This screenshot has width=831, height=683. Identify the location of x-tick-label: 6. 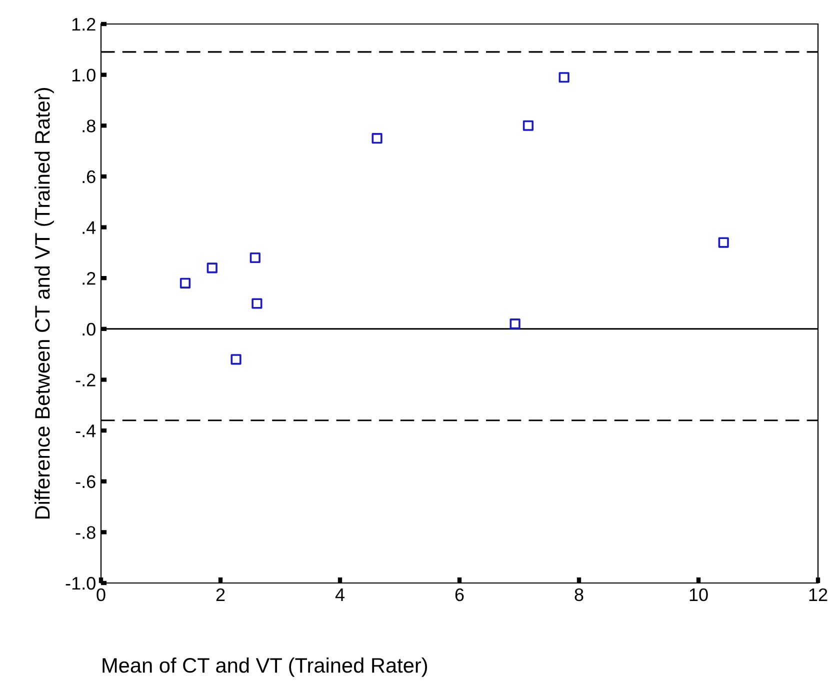
(459, 595).